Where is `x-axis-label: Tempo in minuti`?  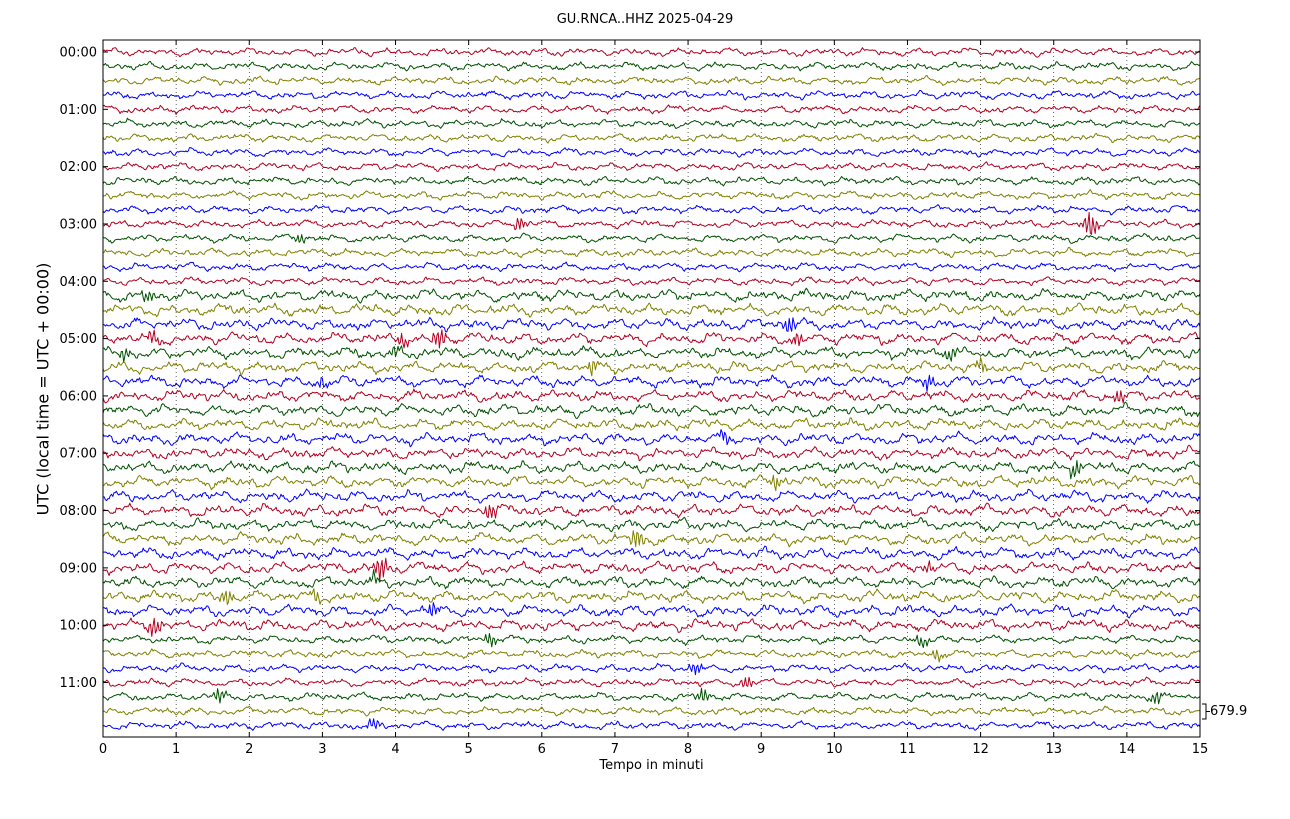 x-axis-label: Tempo in minuti is located at coordinates (651, 765).